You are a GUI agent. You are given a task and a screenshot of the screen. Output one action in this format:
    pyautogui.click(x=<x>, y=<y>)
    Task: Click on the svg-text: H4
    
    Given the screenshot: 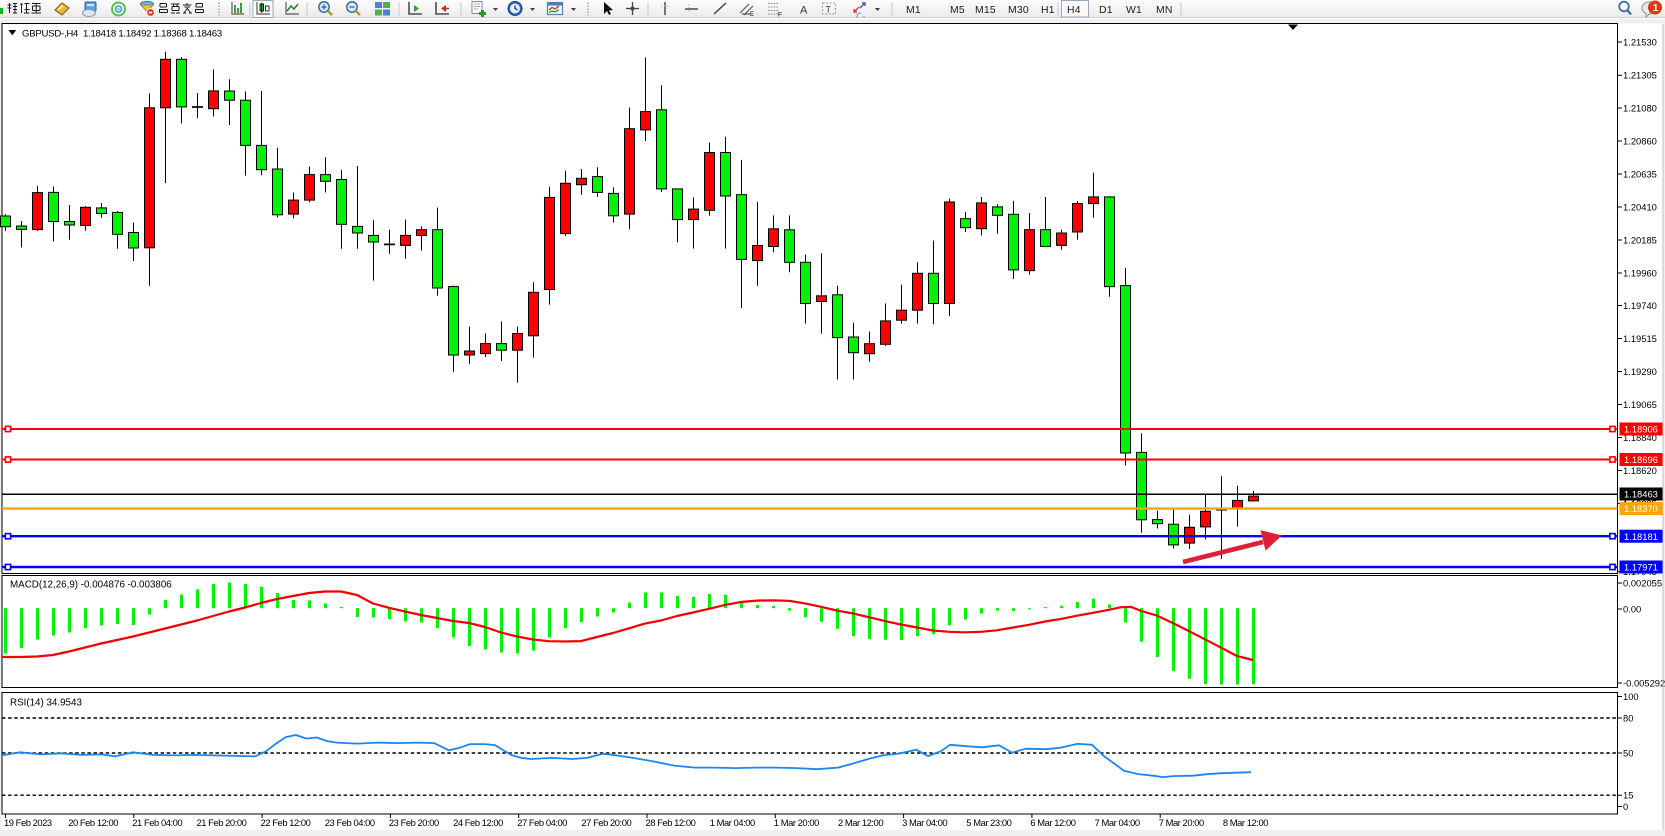 What is the action you would take?
    pyautogui.click(x=1074, y=10)
    